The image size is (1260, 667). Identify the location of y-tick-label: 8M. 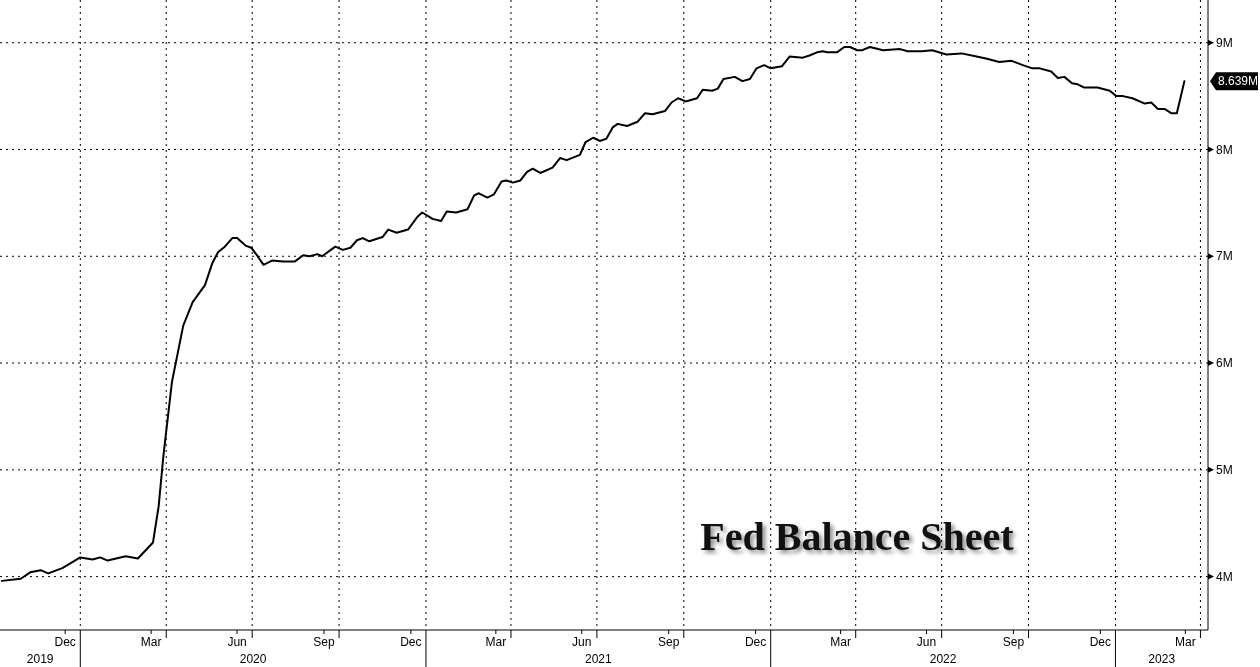
(1224, 149).